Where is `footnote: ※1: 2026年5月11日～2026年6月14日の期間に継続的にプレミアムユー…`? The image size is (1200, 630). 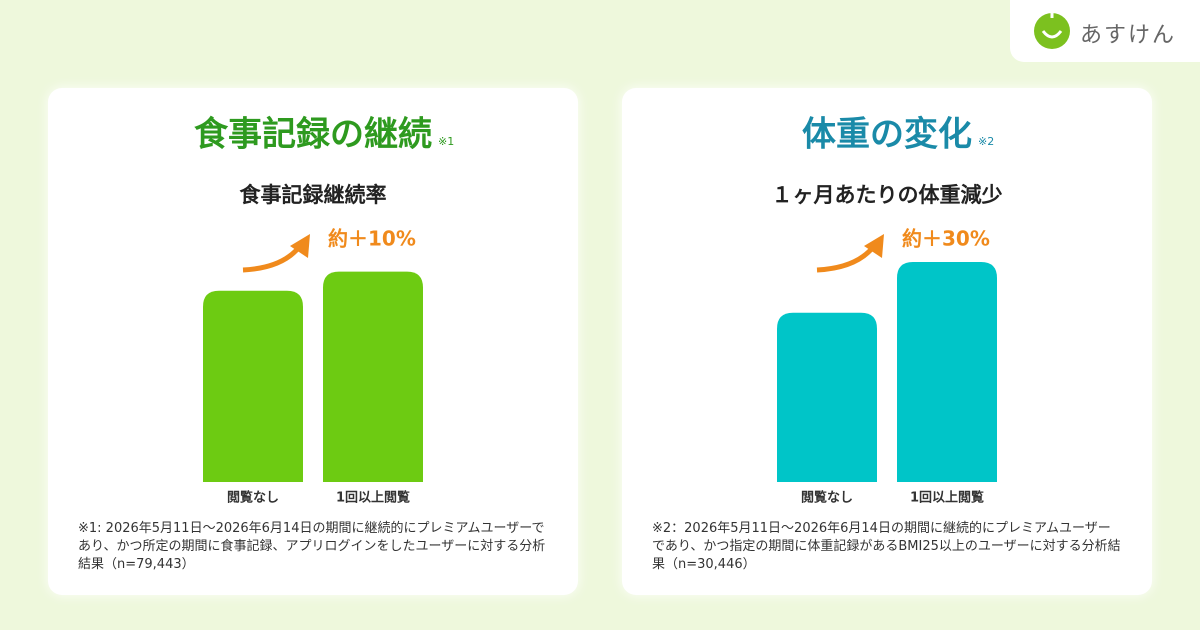 footnote: ※1: 2026年5月11日～2026年6月14日の期間に継続的にプレミアムユー… is located at coordinates (312, 546).